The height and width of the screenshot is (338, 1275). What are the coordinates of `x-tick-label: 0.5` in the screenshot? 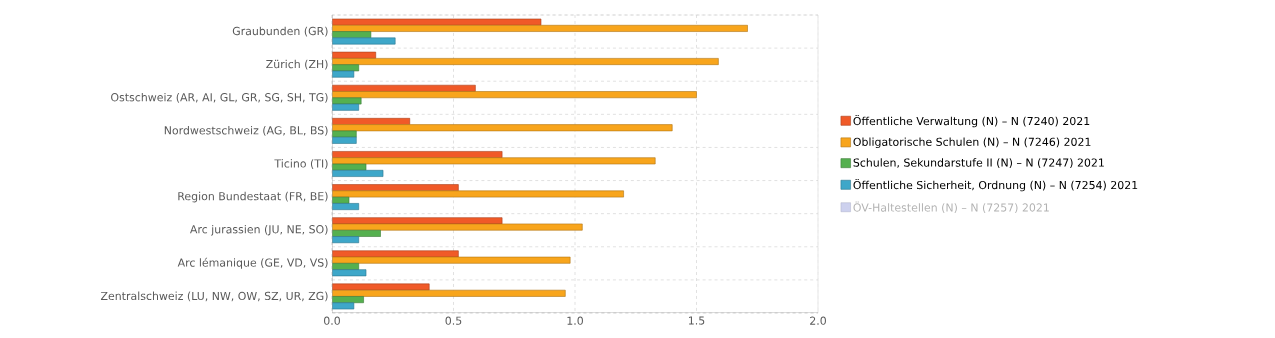 It's located at (453, 320).